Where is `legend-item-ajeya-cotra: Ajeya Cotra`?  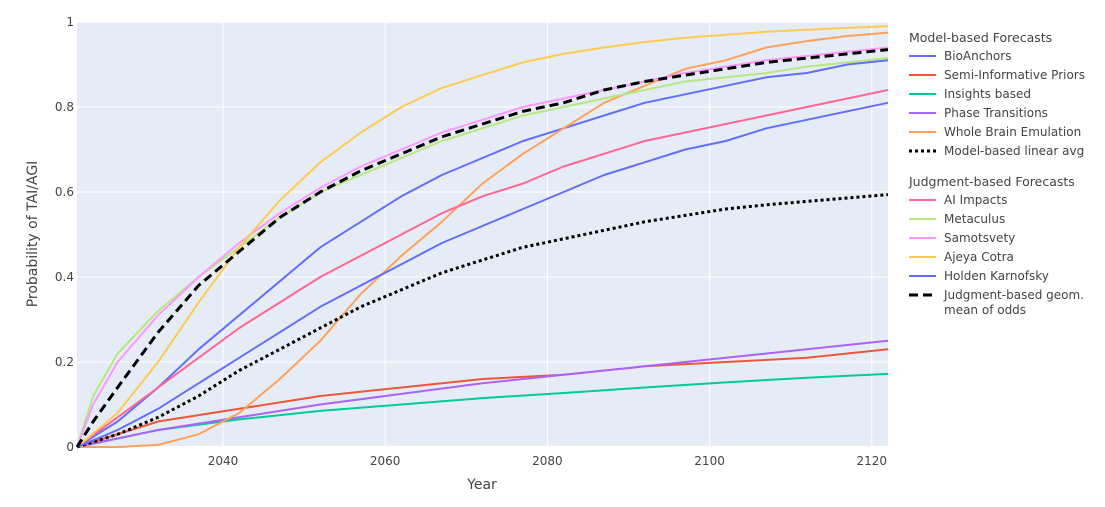 legend-item-ajeya-cotra: Ajeya Cotra is located at coordinates (979, 257).